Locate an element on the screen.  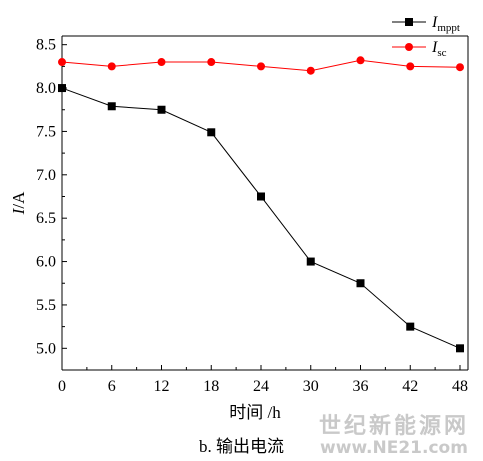
legend: Imppt Isc is located at coordinates (426, 36).